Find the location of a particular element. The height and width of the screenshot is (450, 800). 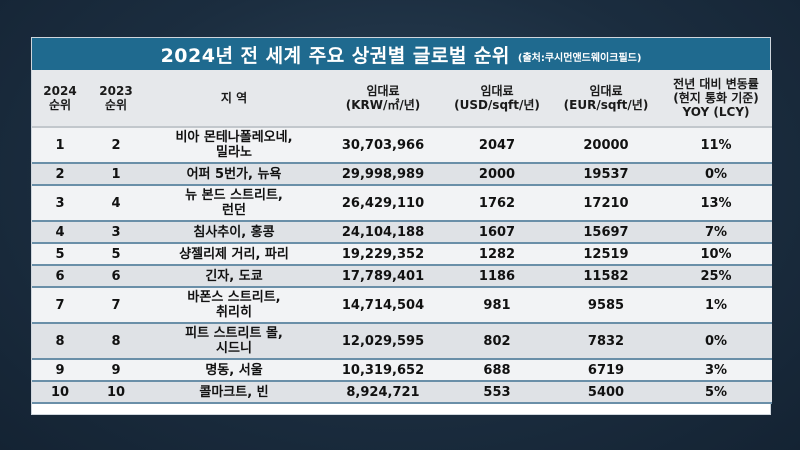

header-rank-2024: 2024 순위 is located at coordinates (60, 99).